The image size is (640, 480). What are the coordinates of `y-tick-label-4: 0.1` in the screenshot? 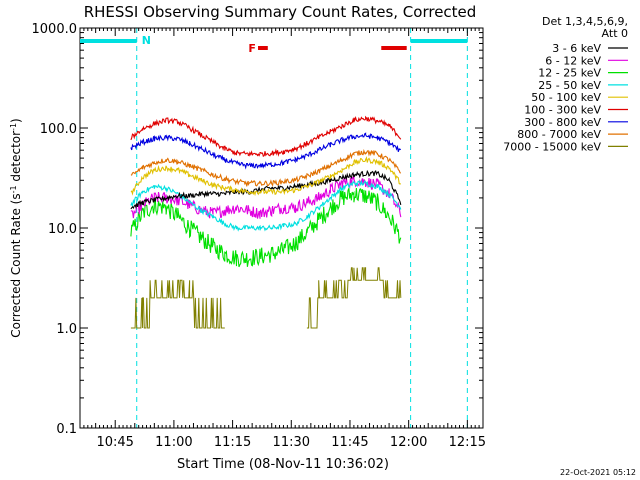 It's located at (66, 429).